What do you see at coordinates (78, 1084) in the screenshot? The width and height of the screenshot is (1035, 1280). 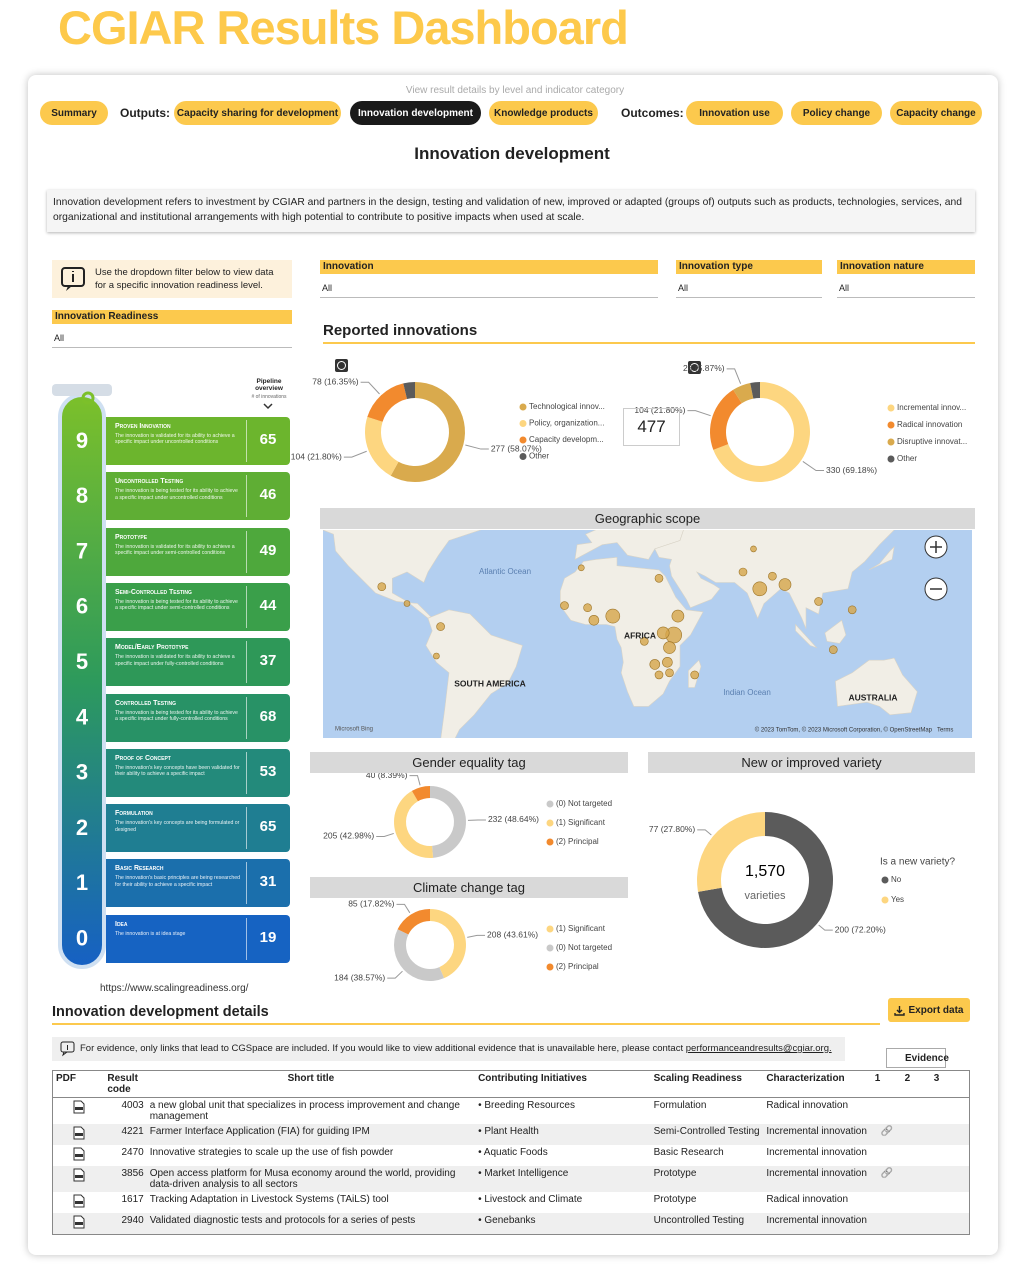 I see `column-header: PDF` at bounding box center [78, 1084].